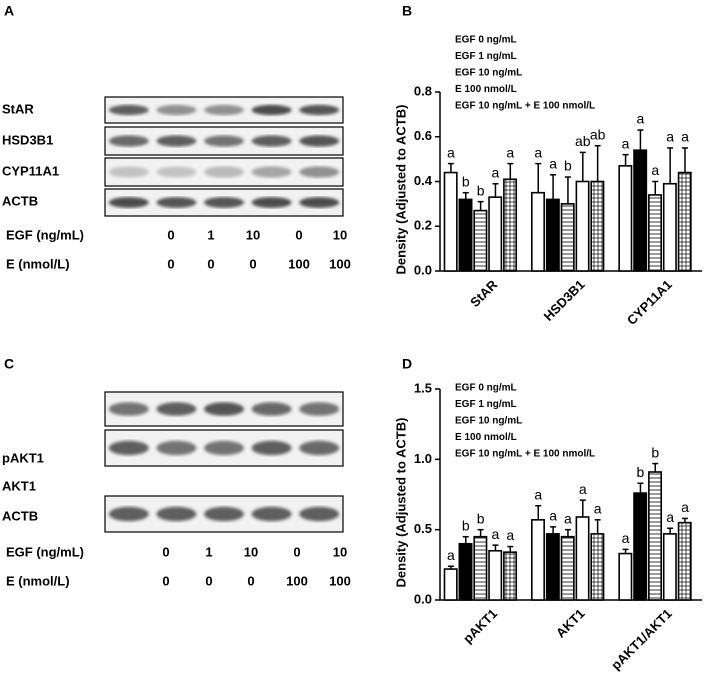  What do you see at coordinates (486, 56) in the screenshot?
I see `legend-entry: EGF 1 ng/mL` at bounding box center [486, 56].